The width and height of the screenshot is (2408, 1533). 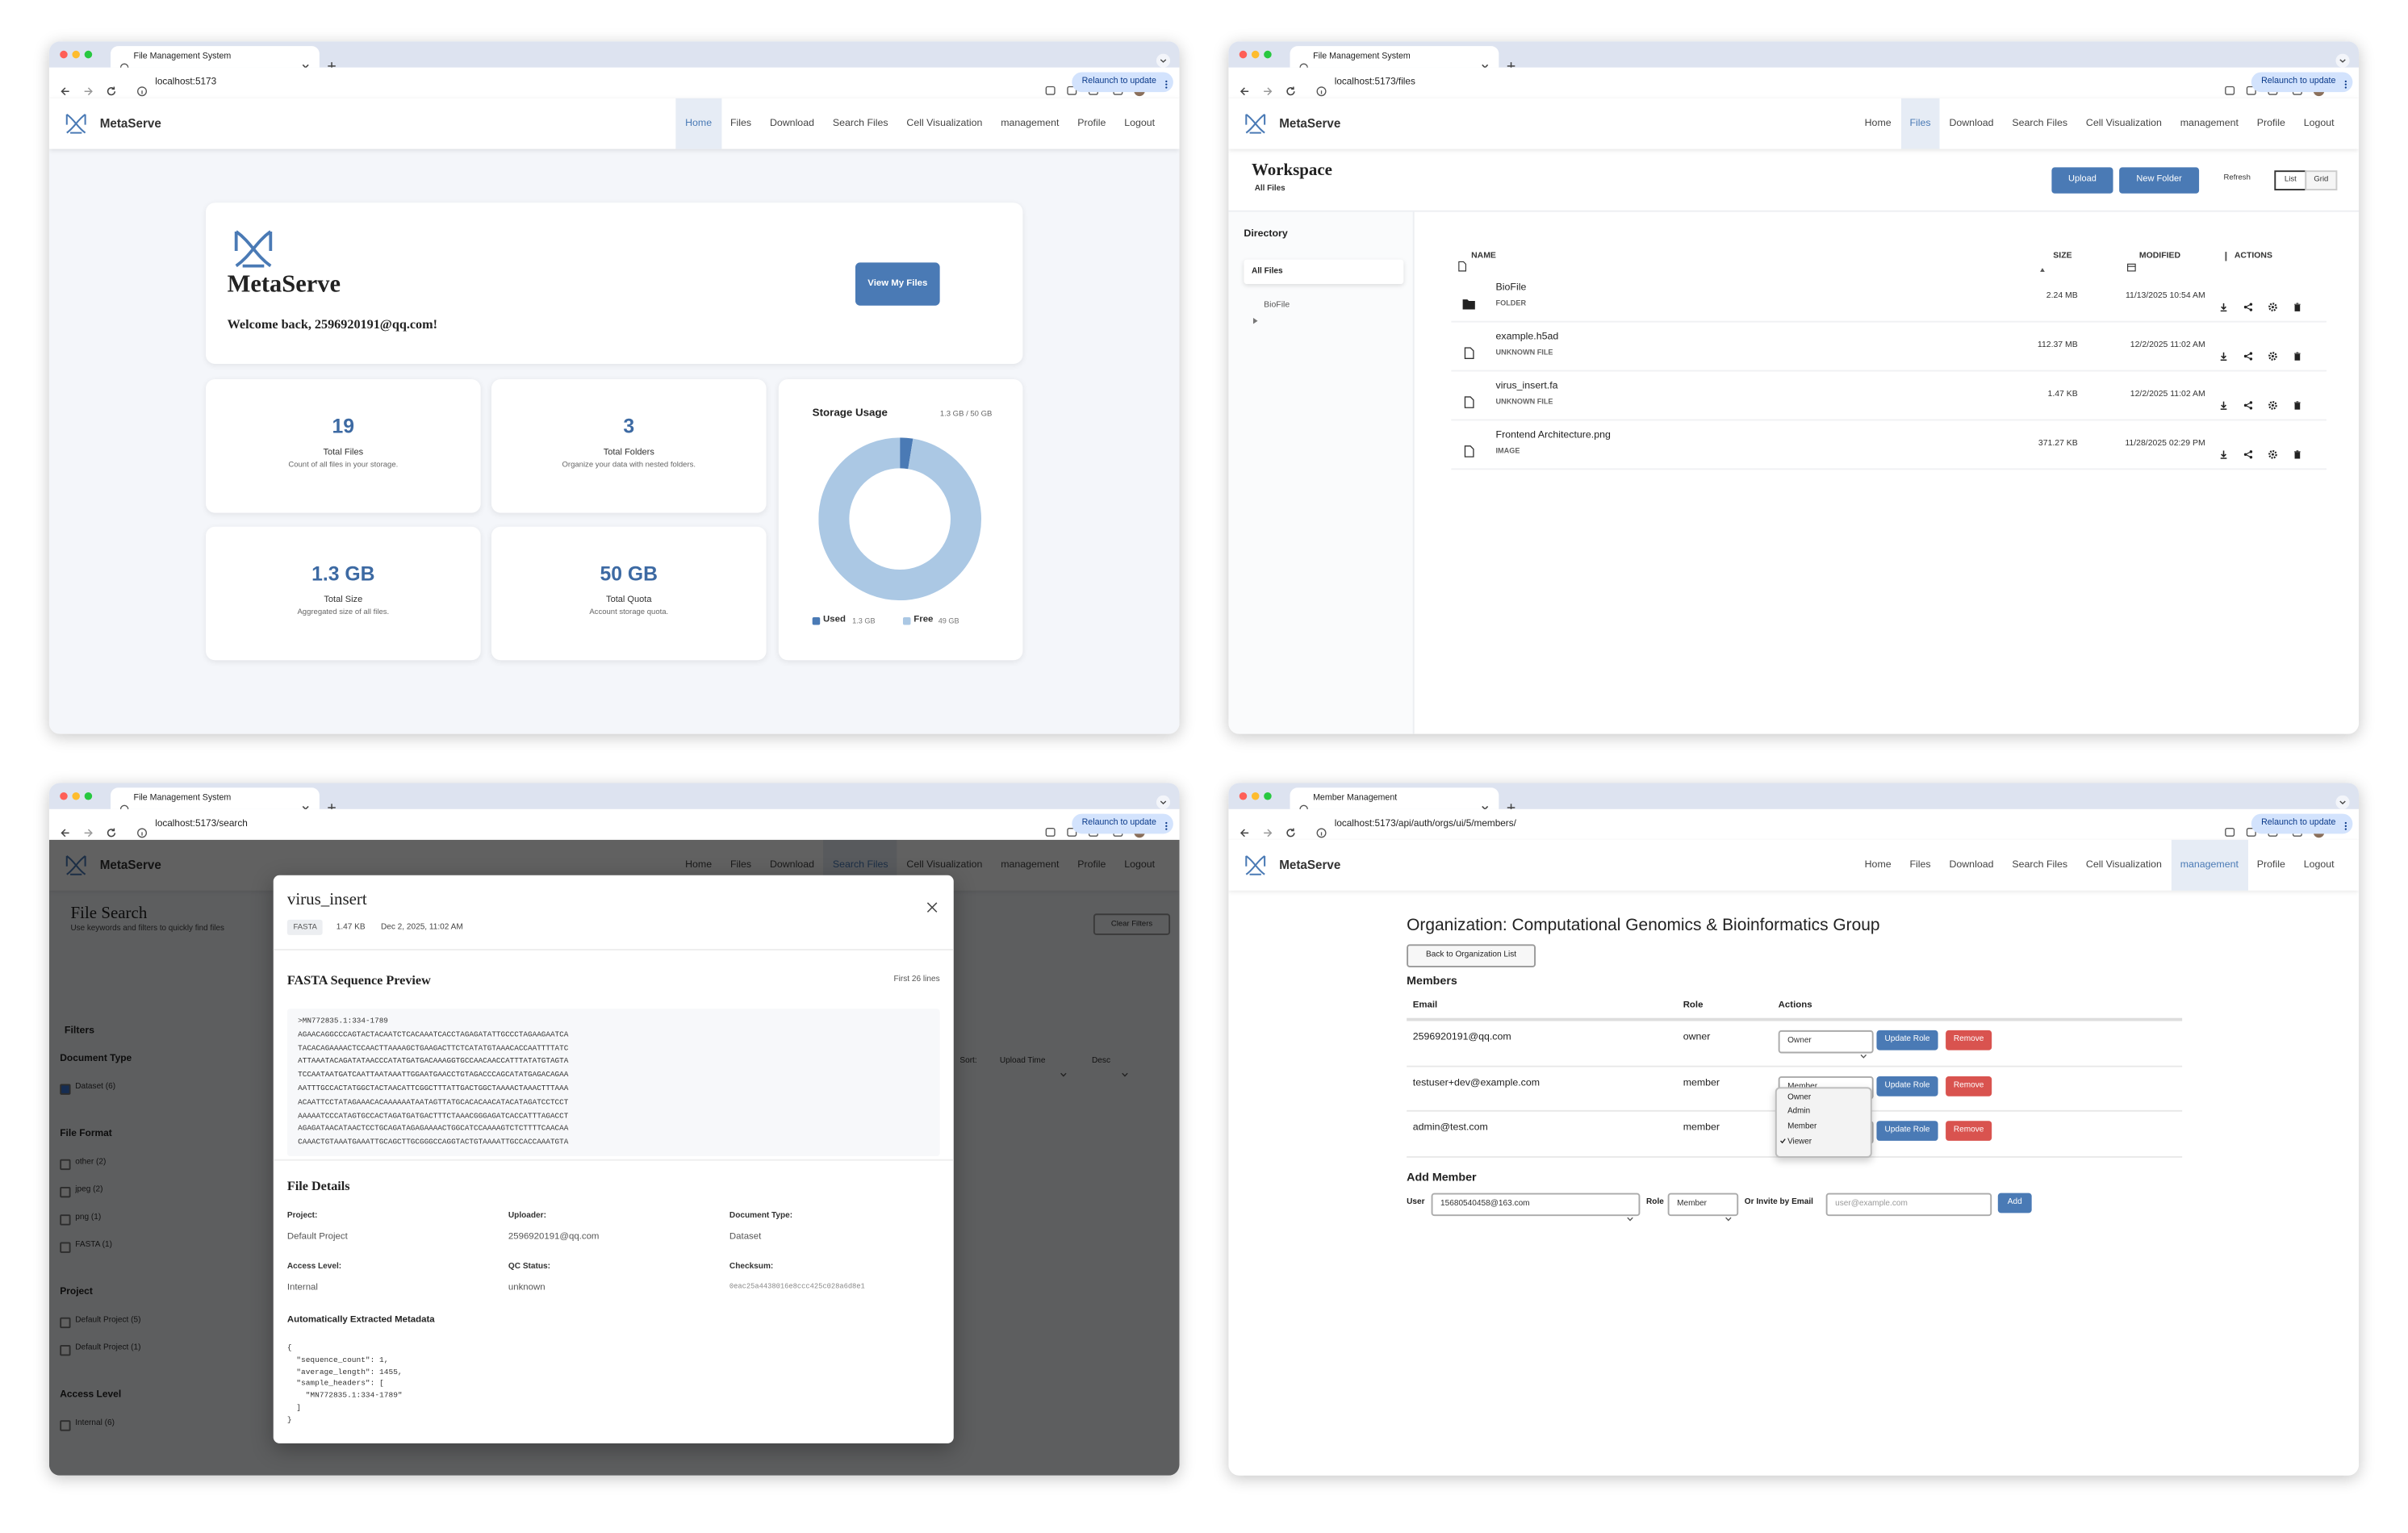 I want to click on file-name: virus_insert.fa, so click(x=1526, y=386).